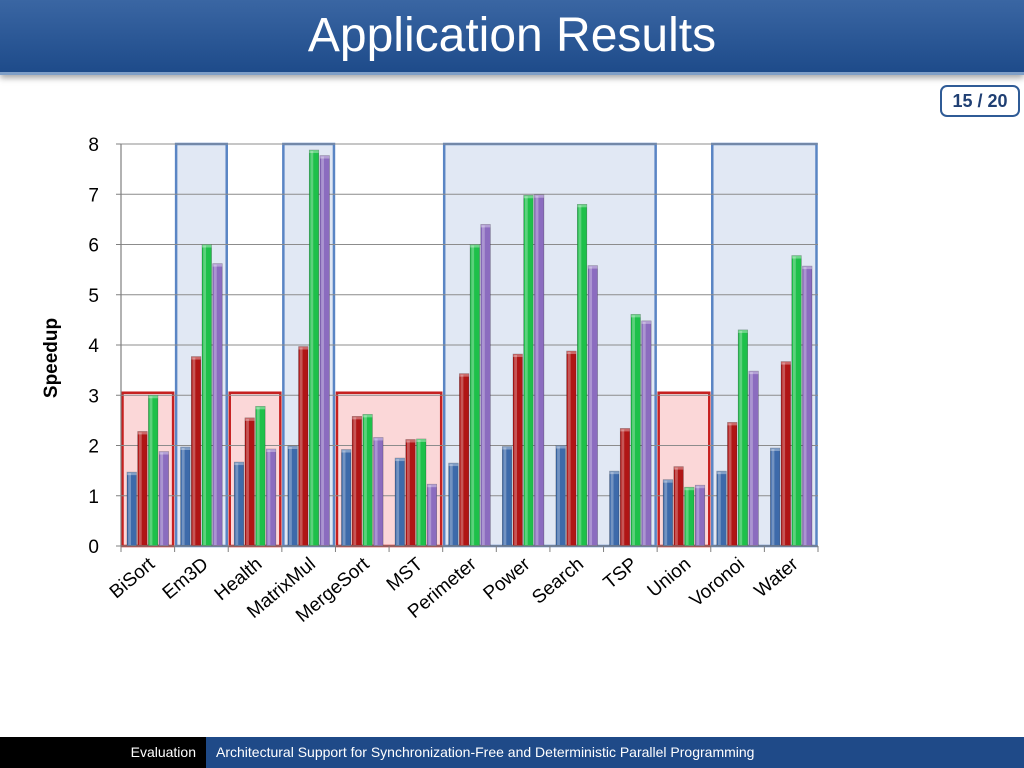 The width and height of the screenshot is (1024, 768). I want to click on x-tick-label-voronoi: Voronoi, so click(717, 583).